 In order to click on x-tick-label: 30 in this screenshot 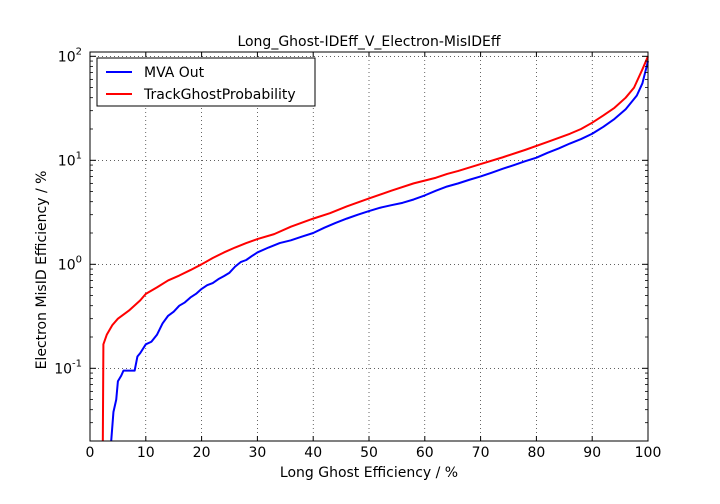, I will do `click(257, 453)`.